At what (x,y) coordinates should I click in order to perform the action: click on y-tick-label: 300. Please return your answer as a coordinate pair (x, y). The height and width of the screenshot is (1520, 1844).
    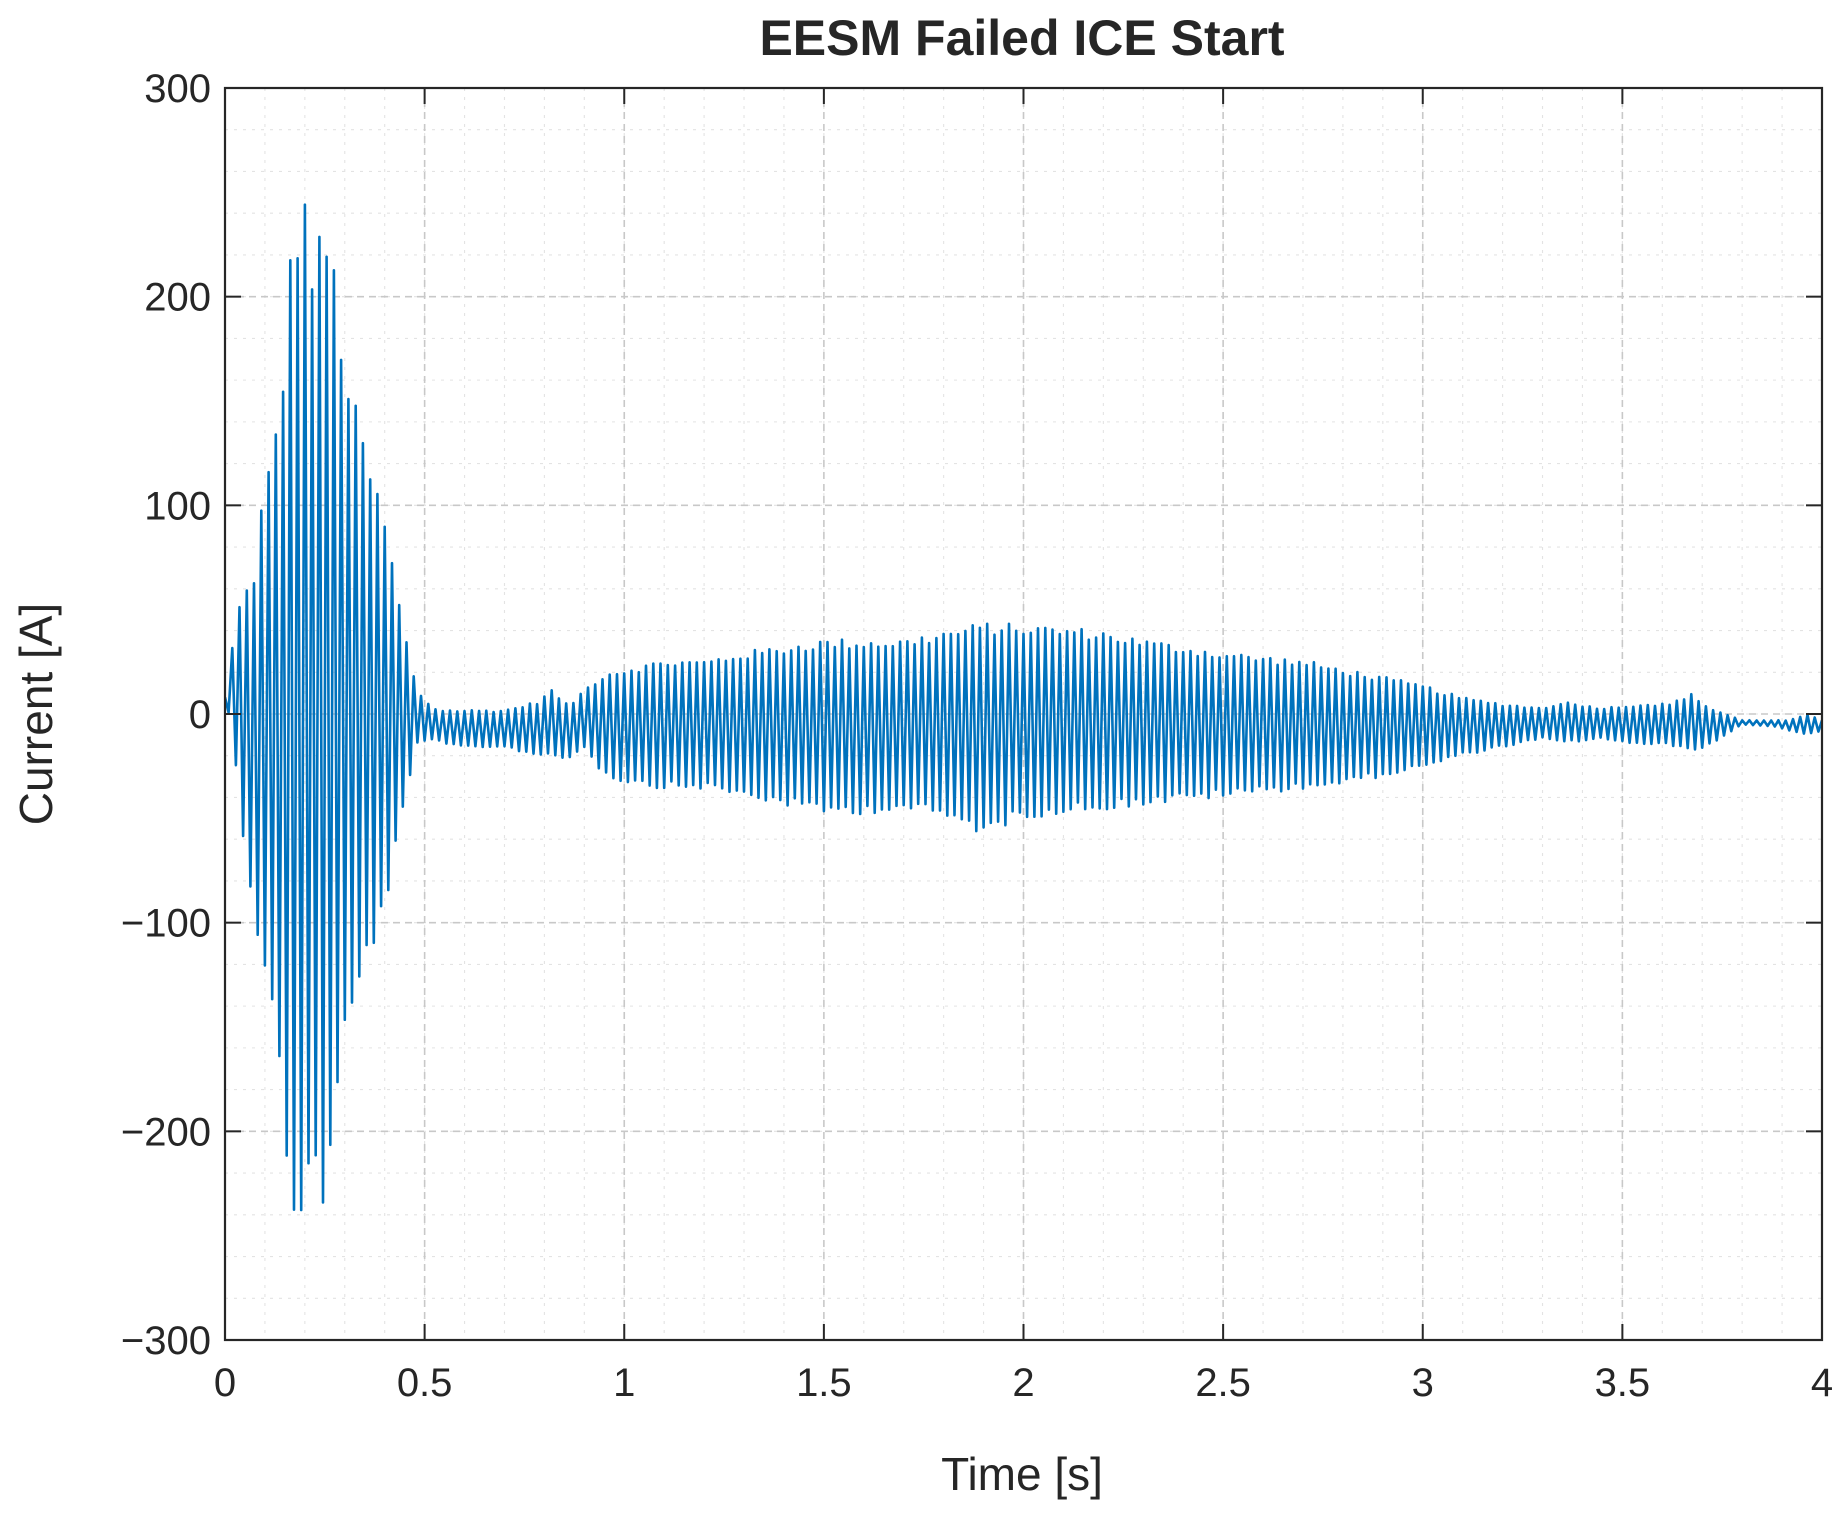
    Looking at the image, I should click on (177, 89).